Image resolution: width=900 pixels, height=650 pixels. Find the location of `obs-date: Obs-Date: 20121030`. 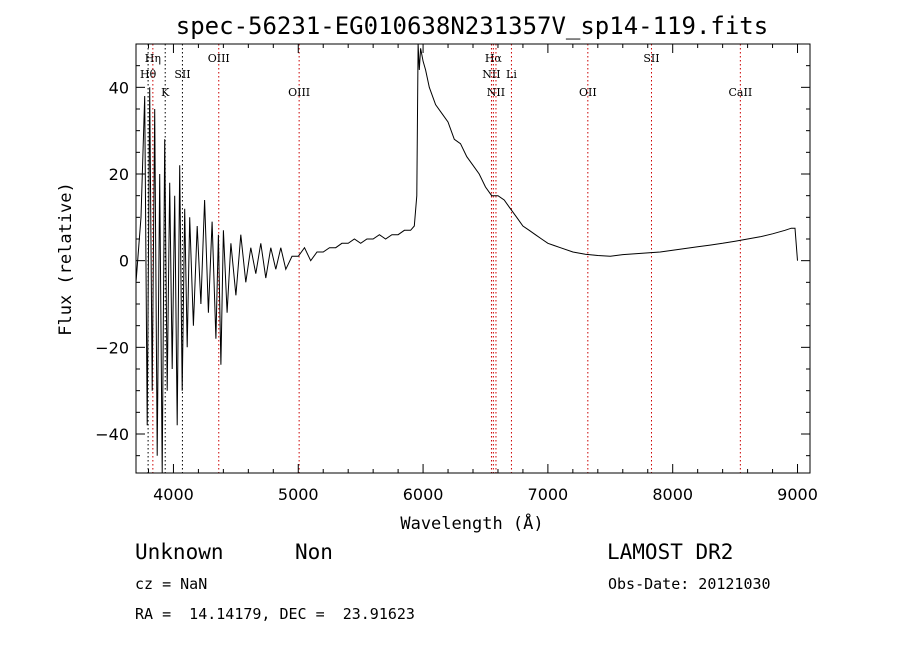

obs-date: Obs-Date: 20121030 is located at coordinates (689, 584).